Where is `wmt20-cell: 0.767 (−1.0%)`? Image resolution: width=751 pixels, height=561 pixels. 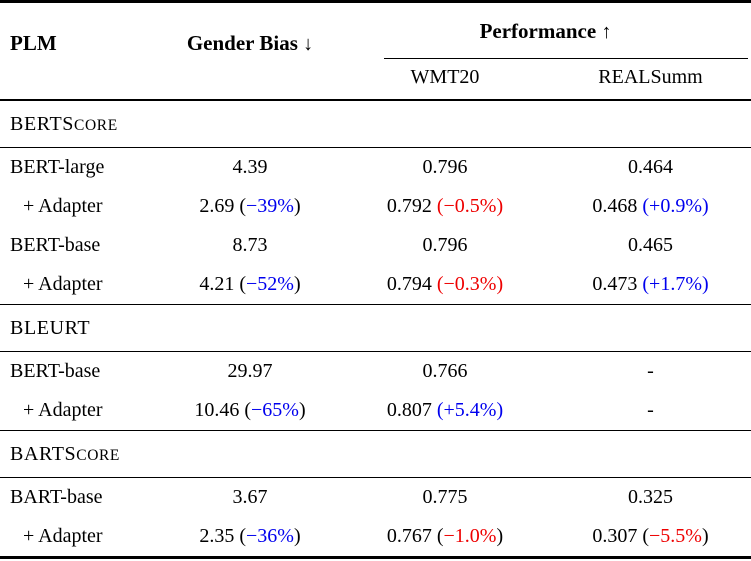
wmt20-cell: 0.767 (−1.0%) is located at coordinates (445, 537).